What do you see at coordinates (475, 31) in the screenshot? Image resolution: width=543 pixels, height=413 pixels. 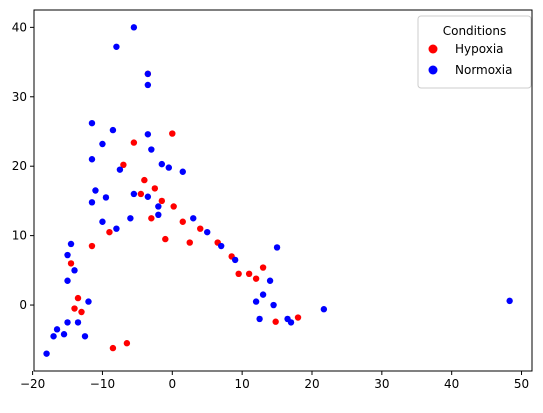 I see `legend-title: Conditions` at bounding box center [475, 31].